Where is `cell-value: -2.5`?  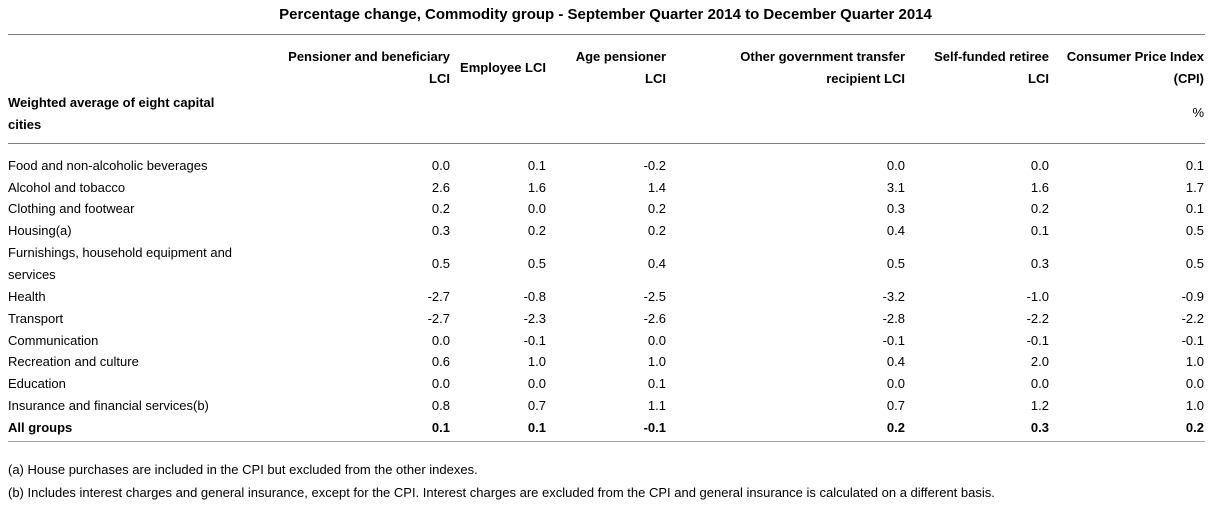
cell-value: -2.5 is located at coordinates (654, 296).